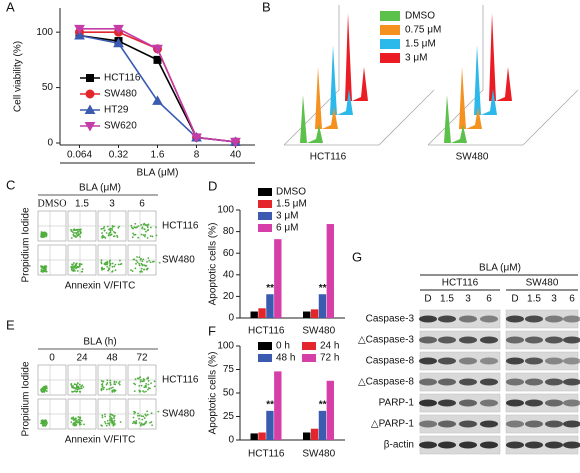  Describe the element at coordinates (100, 440) in the screenshot. I see `x-axis-label: Annexin V/FITC` at that location.